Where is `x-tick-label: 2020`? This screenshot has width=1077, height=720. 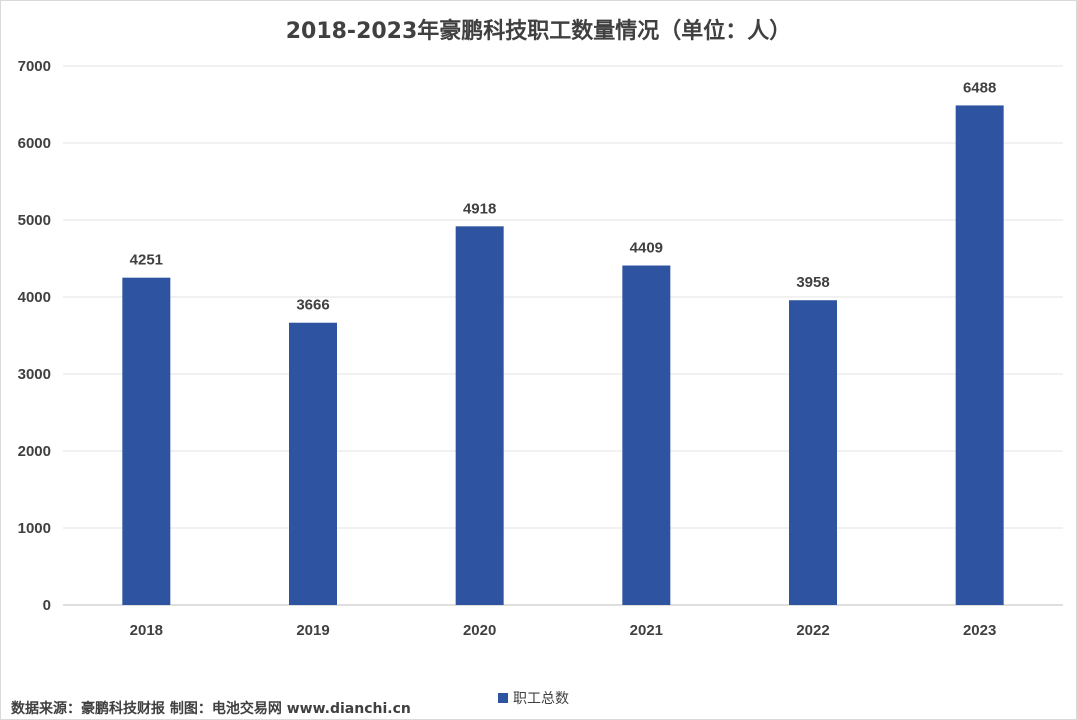
x-tick-label: 2020 is located at coordinates (479, 630).